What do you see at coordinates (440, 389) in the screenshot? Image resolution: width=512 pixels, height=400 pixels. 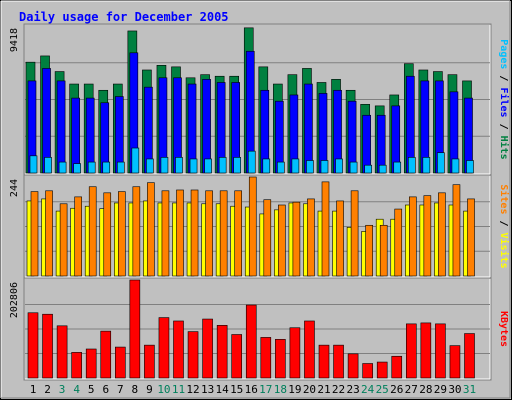 I see `day-label: 29` at bounding box center [440, 389].